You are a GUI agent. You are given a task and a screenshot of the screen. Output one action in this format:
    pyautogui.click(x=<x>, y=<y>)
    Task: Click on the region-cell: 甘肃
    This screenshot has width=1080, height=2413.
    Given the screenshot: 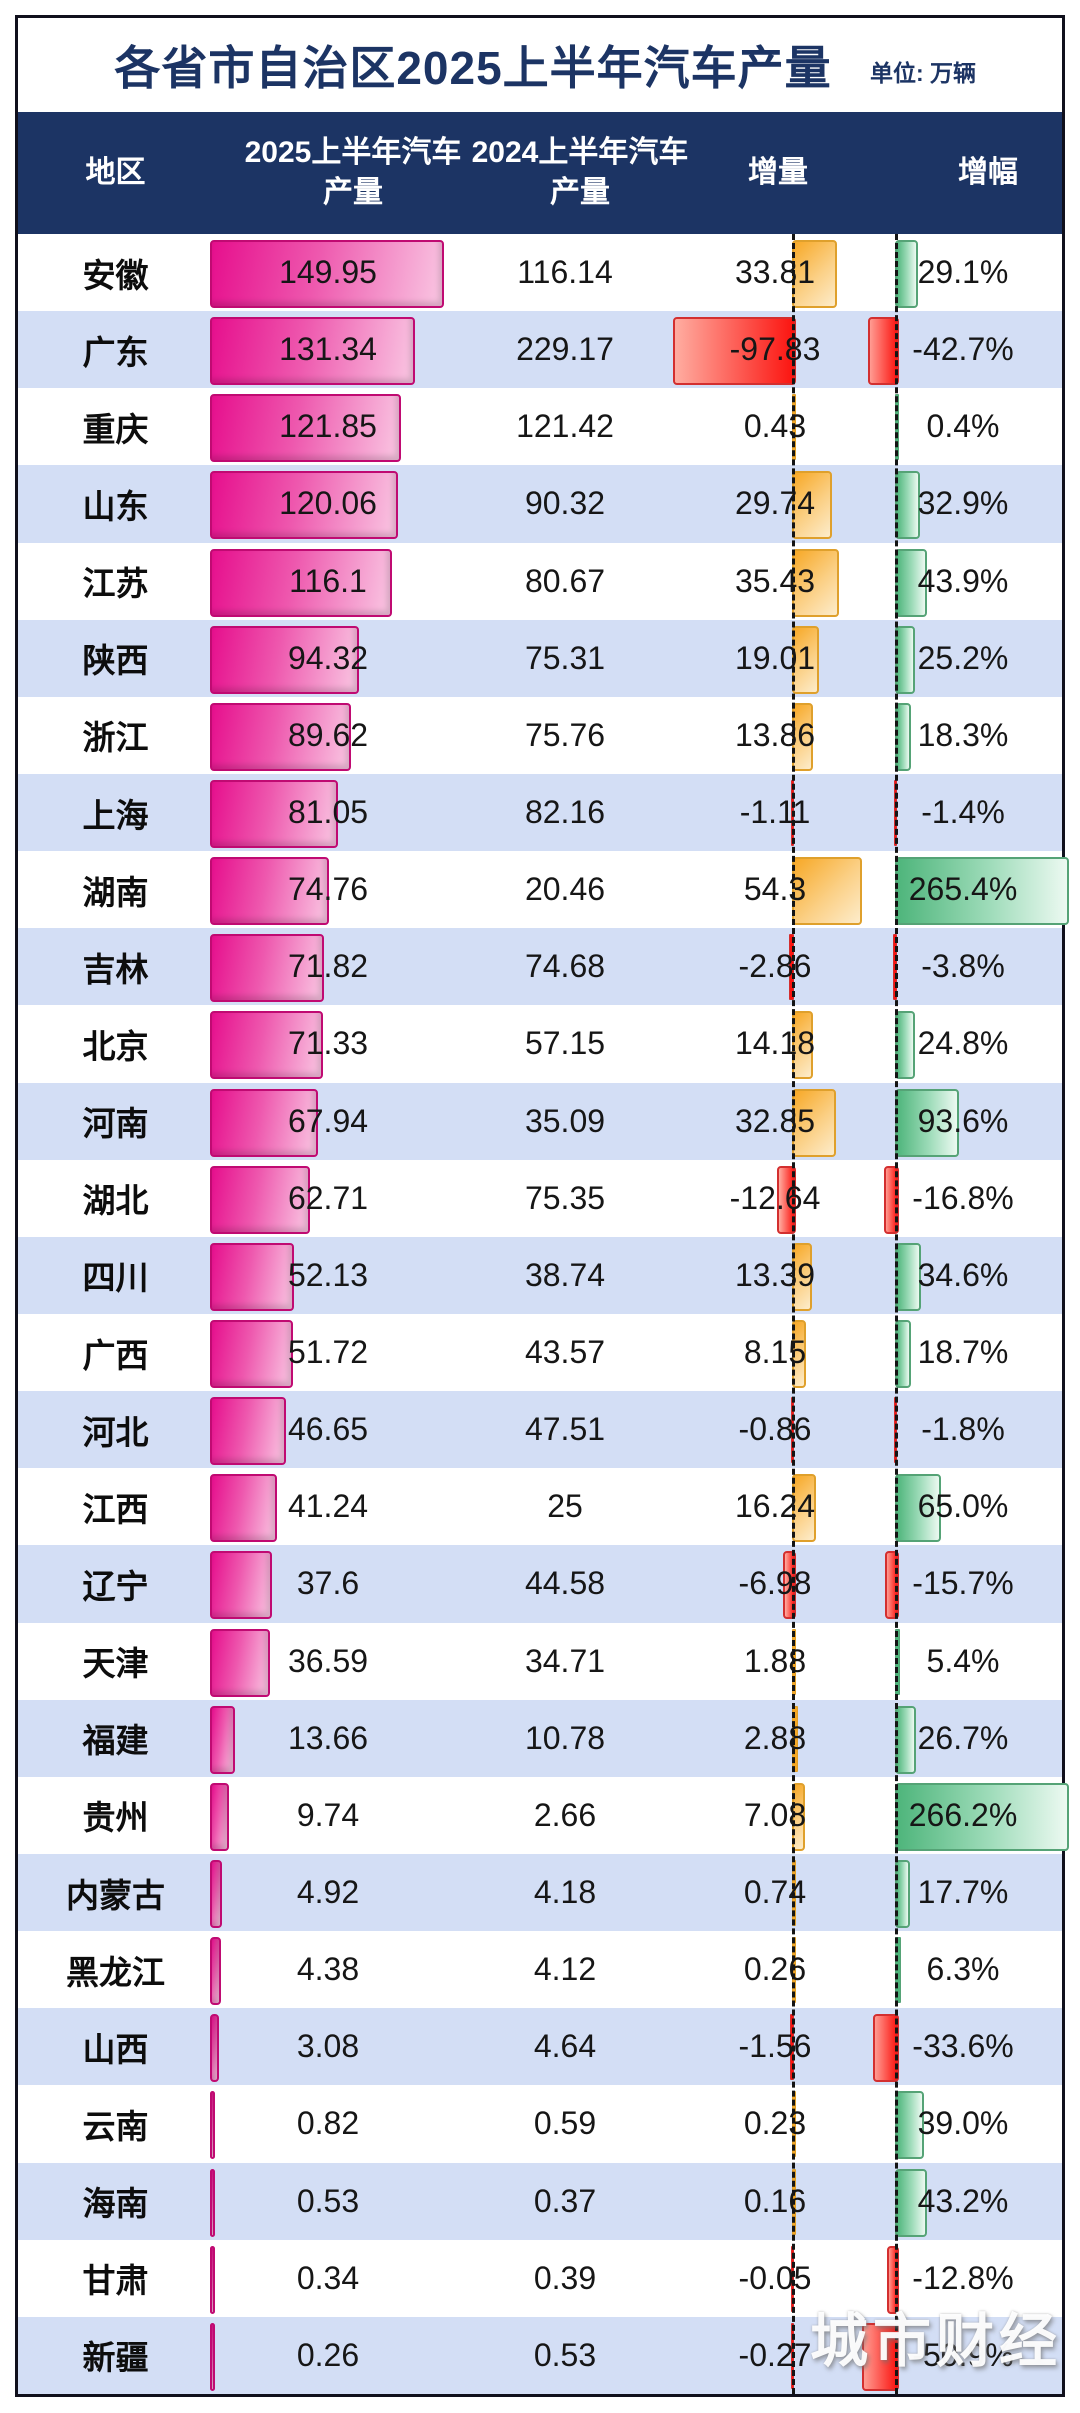 What is the action you would take?
    pyautogui.click(x=115, y=2281)
    